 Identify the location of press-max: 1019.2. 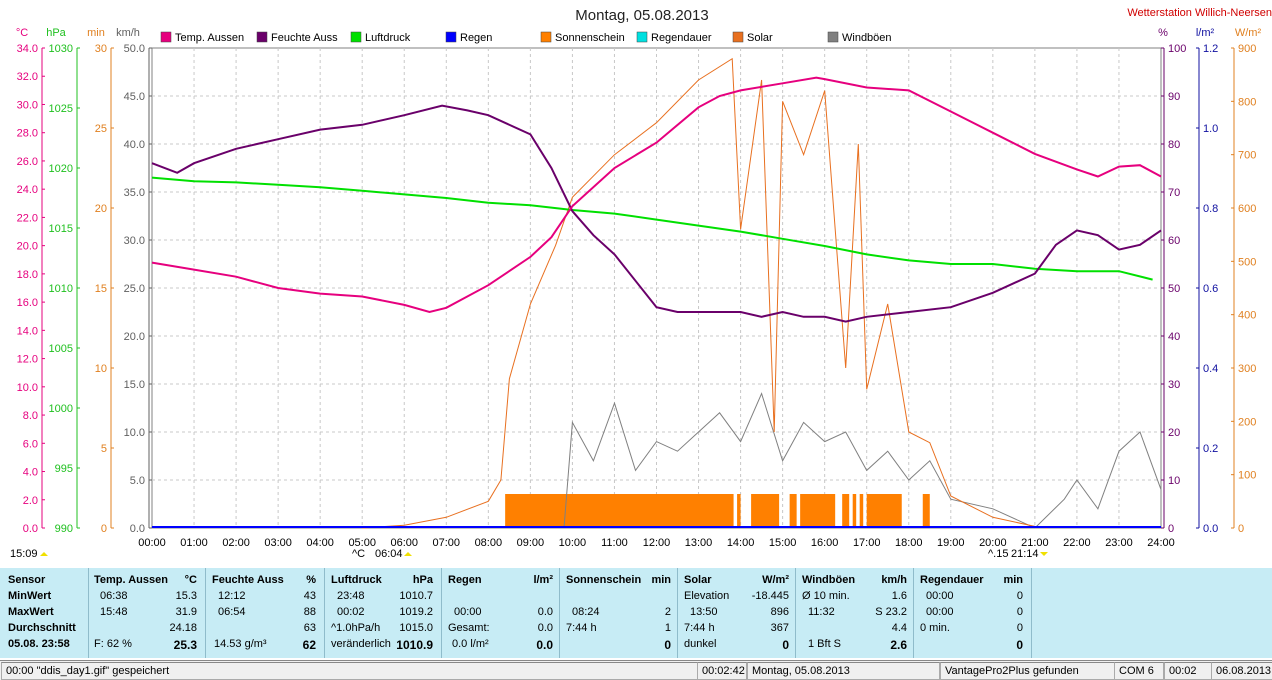
(416, 612).